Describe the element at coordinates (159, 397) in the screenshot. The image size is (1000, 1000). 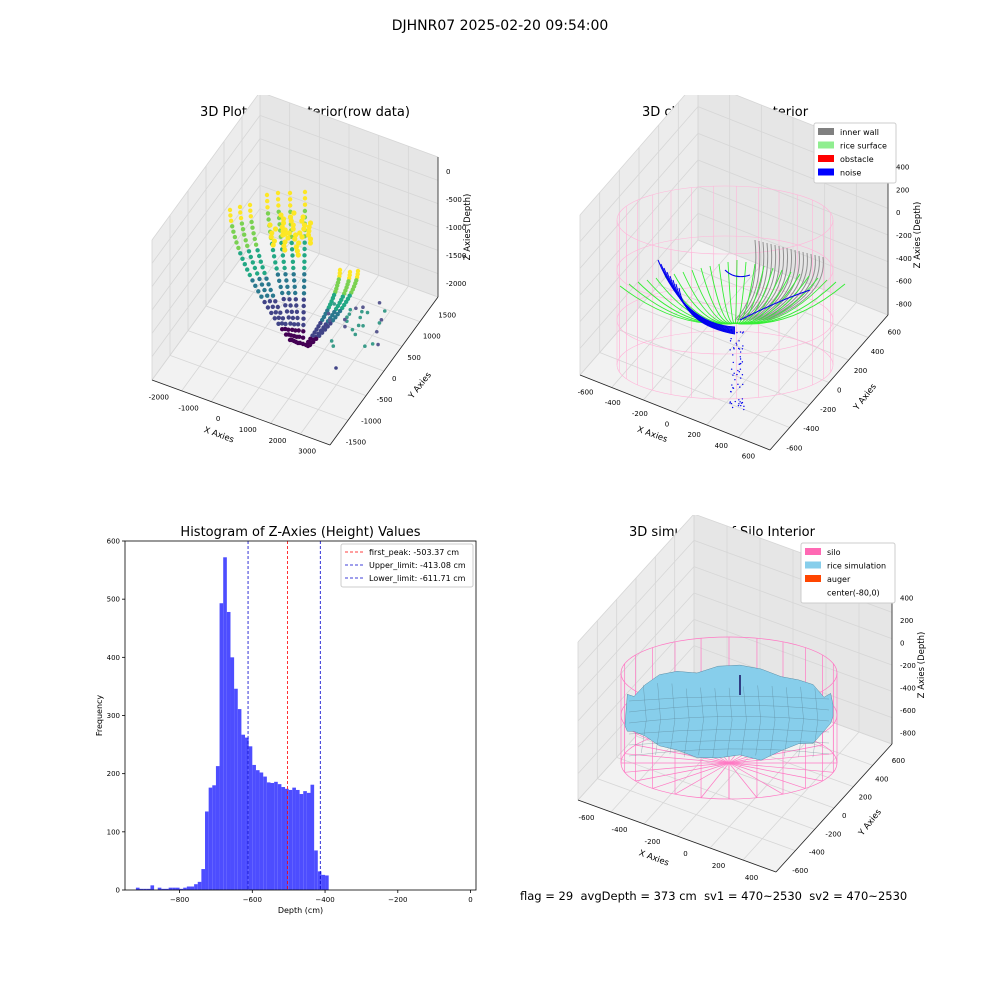
I see `x-tick-label: -2000` at that location.